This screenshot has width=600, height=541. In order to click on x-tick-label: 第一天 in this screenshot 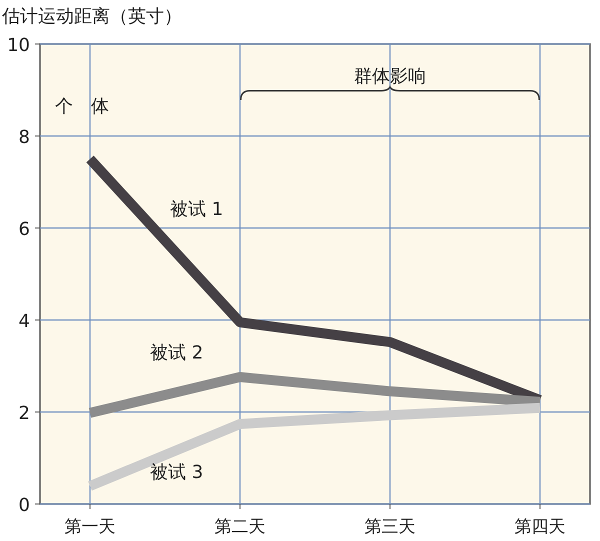, I will do `click(90, 527)`.